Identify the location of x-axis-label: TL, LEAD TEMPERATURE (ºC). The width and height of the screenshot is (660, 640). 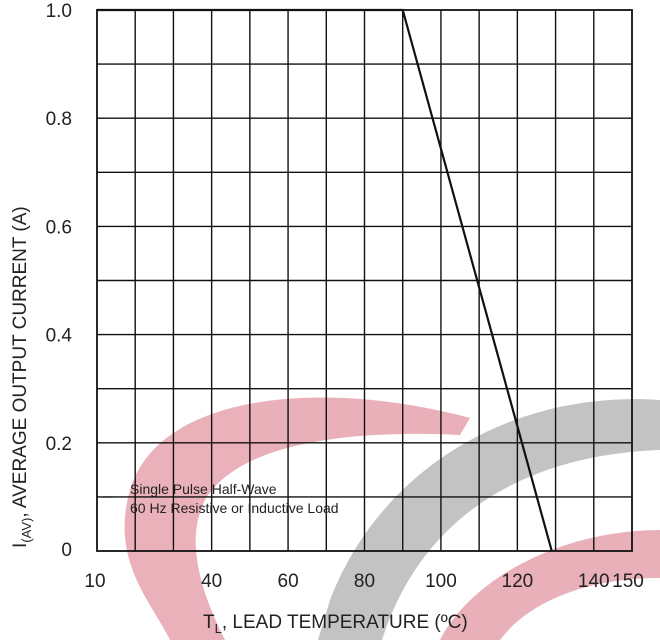
(335, 624).